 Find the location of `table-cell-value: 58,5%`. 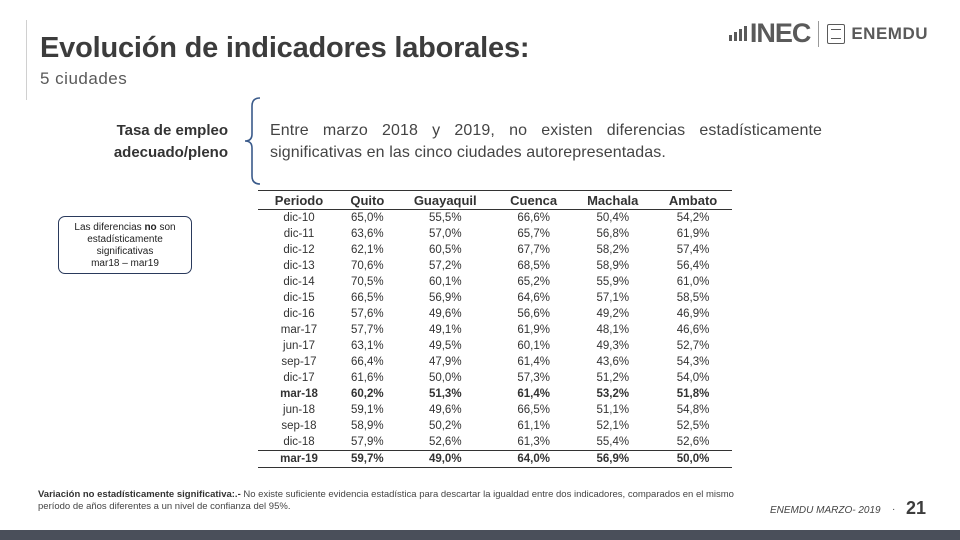

table-cell-value: 58,5% is located at coordinates (693, 298).